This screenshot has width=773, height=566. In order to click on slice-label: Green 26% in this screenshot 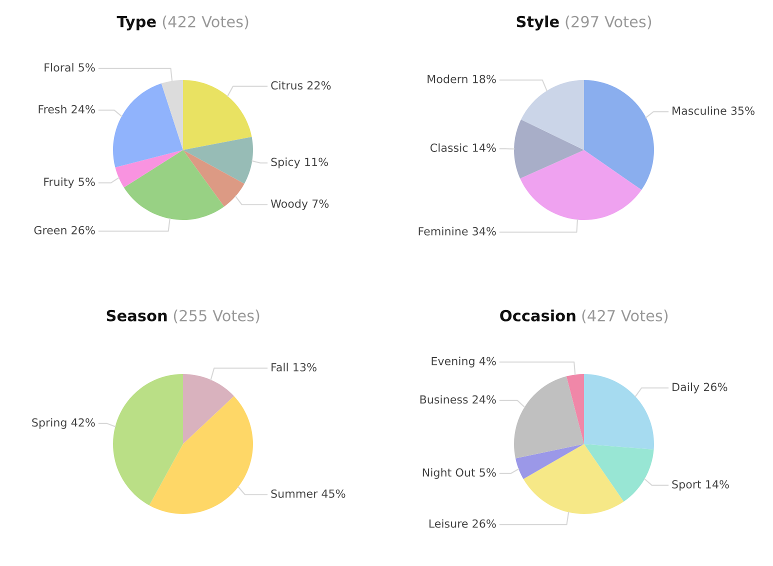, I will do `click(64, 230)`.